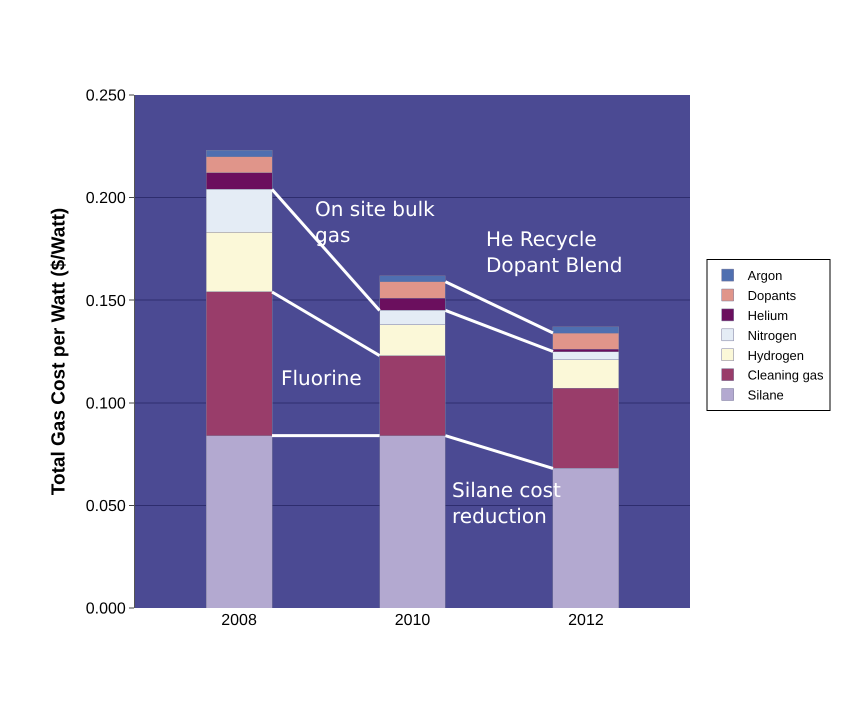 This screenshot has width=843, height=706. I want to click on y-tick-label: 0.100, so click(106, 403).